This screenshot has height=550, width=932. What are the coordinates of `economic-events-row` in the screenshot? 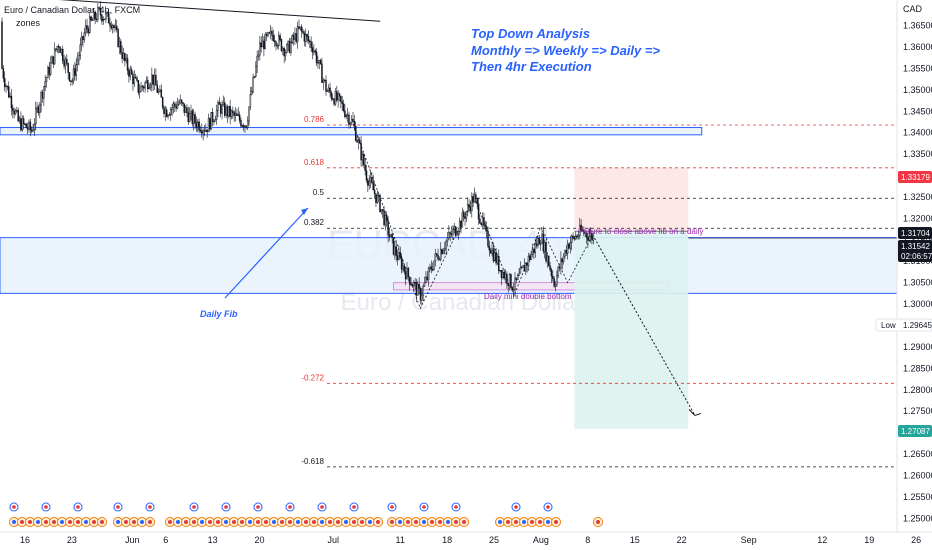 It's located at (306, 514).